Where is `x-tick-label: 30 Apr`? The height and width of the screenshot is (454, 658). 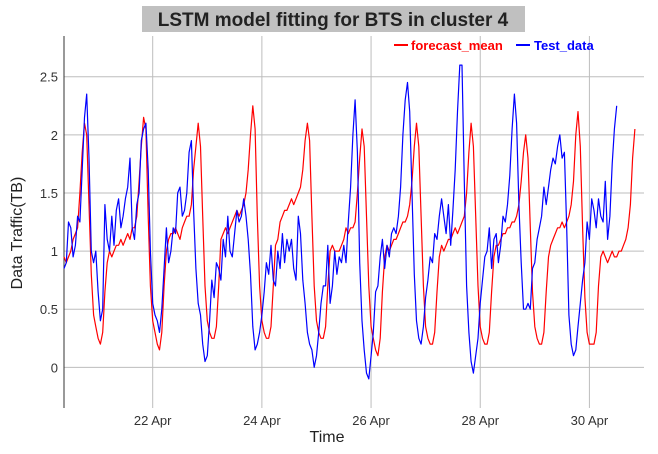
x-tick-label: 30 Apr is located at coordinates (590, 420).